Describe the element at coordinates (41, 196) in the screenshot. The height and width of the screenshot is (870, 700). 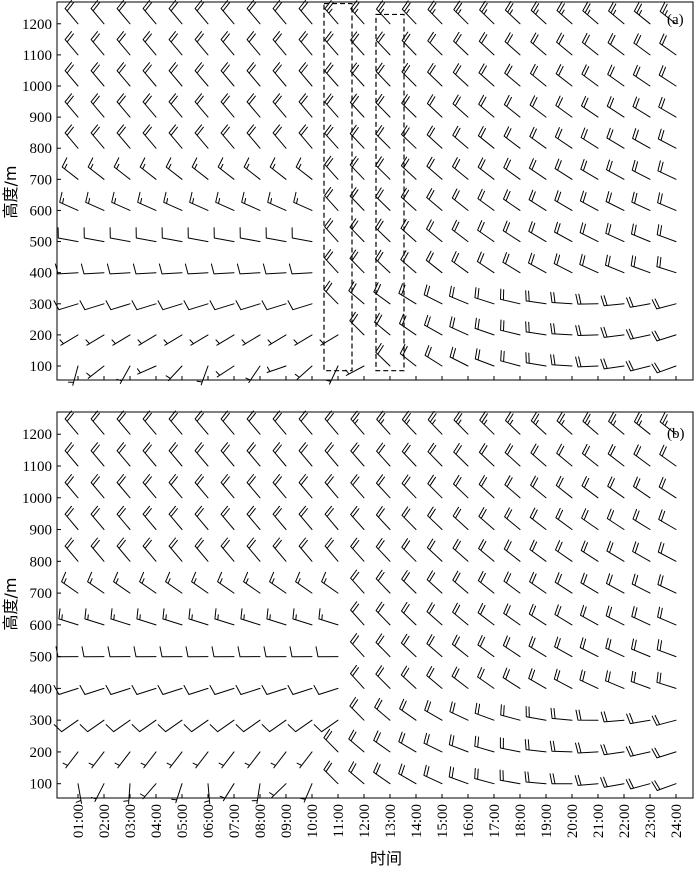
I see `panel-a-y-ticks: 100 200 300 400 500 600 700 800 900 1000 1100 1200` at that location.